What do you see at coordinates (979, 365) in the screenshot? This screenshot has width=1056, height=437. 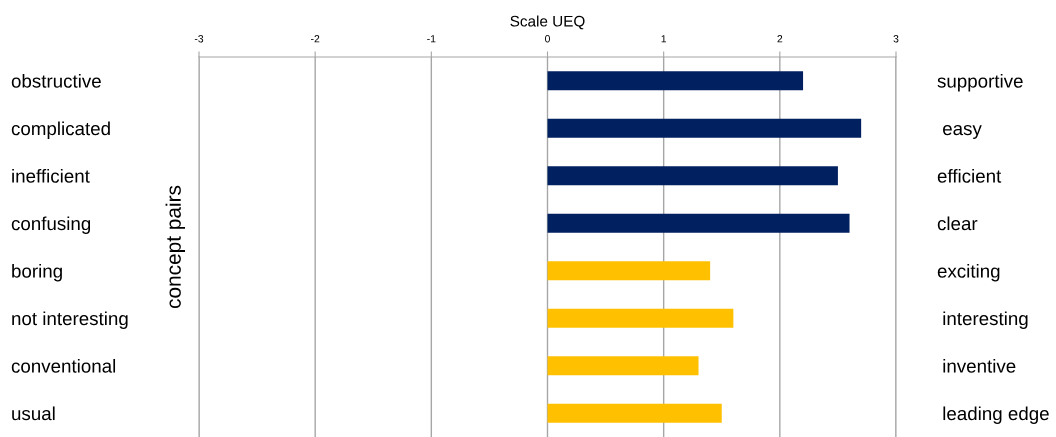 I see `y2-tick-label: inventive` at bounding box center [979, 365].